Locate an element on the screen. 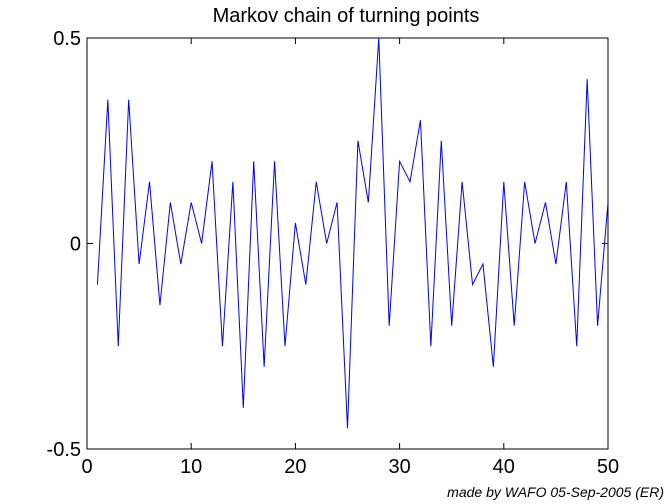  x-tick-label: 0 is located at coordinates (86, 467).